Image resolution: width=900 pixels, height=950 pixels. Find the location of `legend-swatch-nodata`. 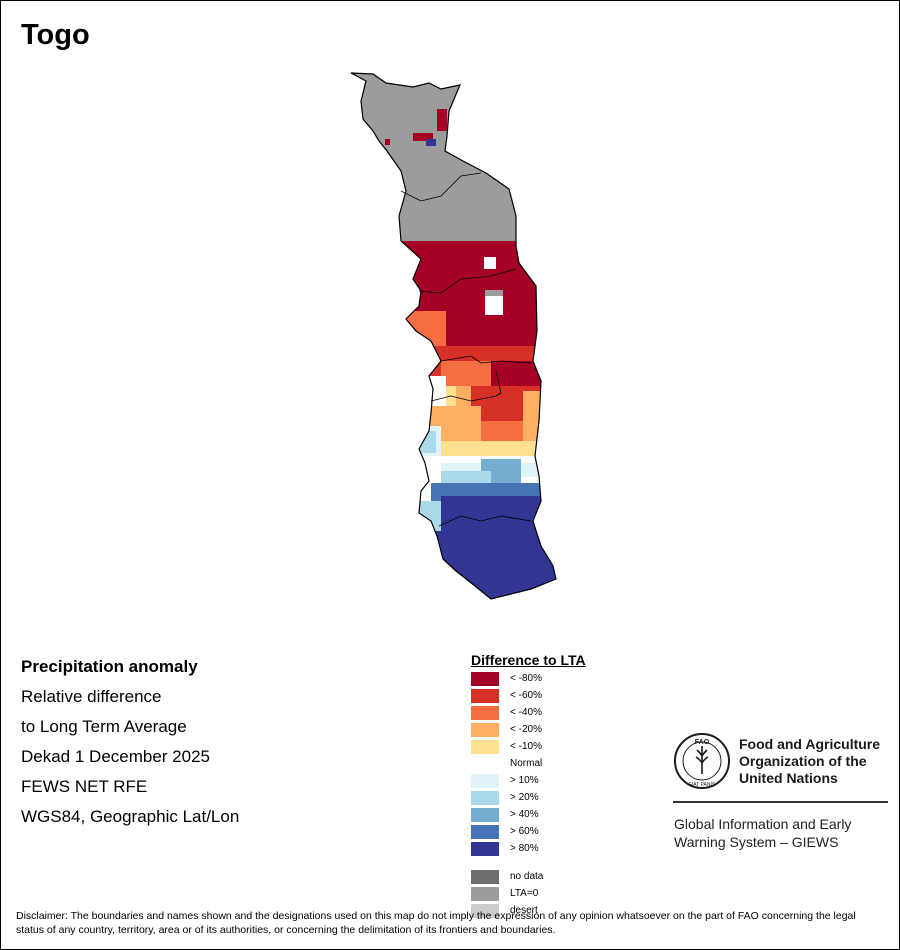

legend-swatch-nodata is located at coordinates (485, 877).